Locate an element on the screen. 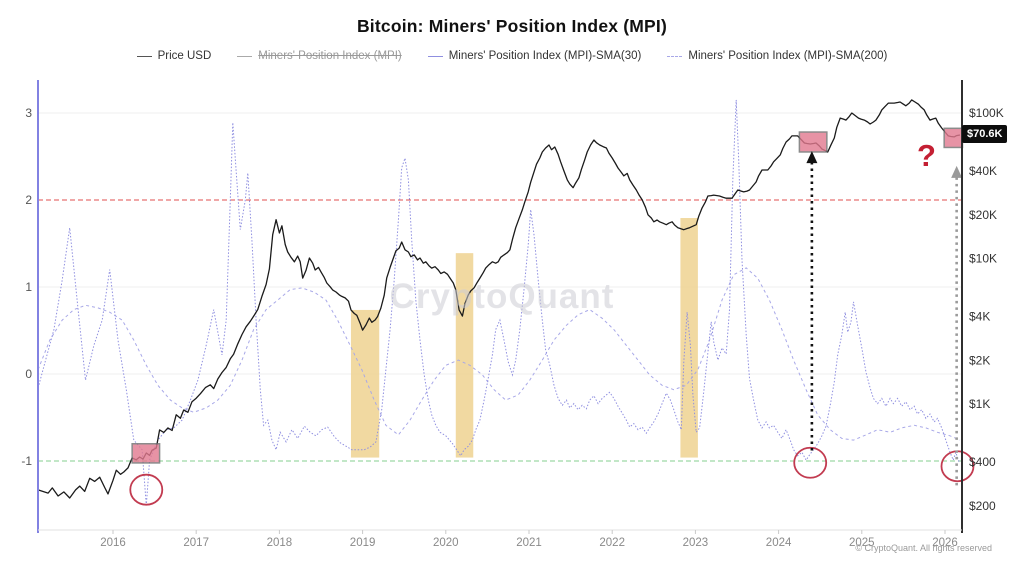 This screenshot has height=576, width=1024. legend-item-mpi-sma200: Miners' Position Index (MPI)-SMA(200) is located at coordinates (777, 56).